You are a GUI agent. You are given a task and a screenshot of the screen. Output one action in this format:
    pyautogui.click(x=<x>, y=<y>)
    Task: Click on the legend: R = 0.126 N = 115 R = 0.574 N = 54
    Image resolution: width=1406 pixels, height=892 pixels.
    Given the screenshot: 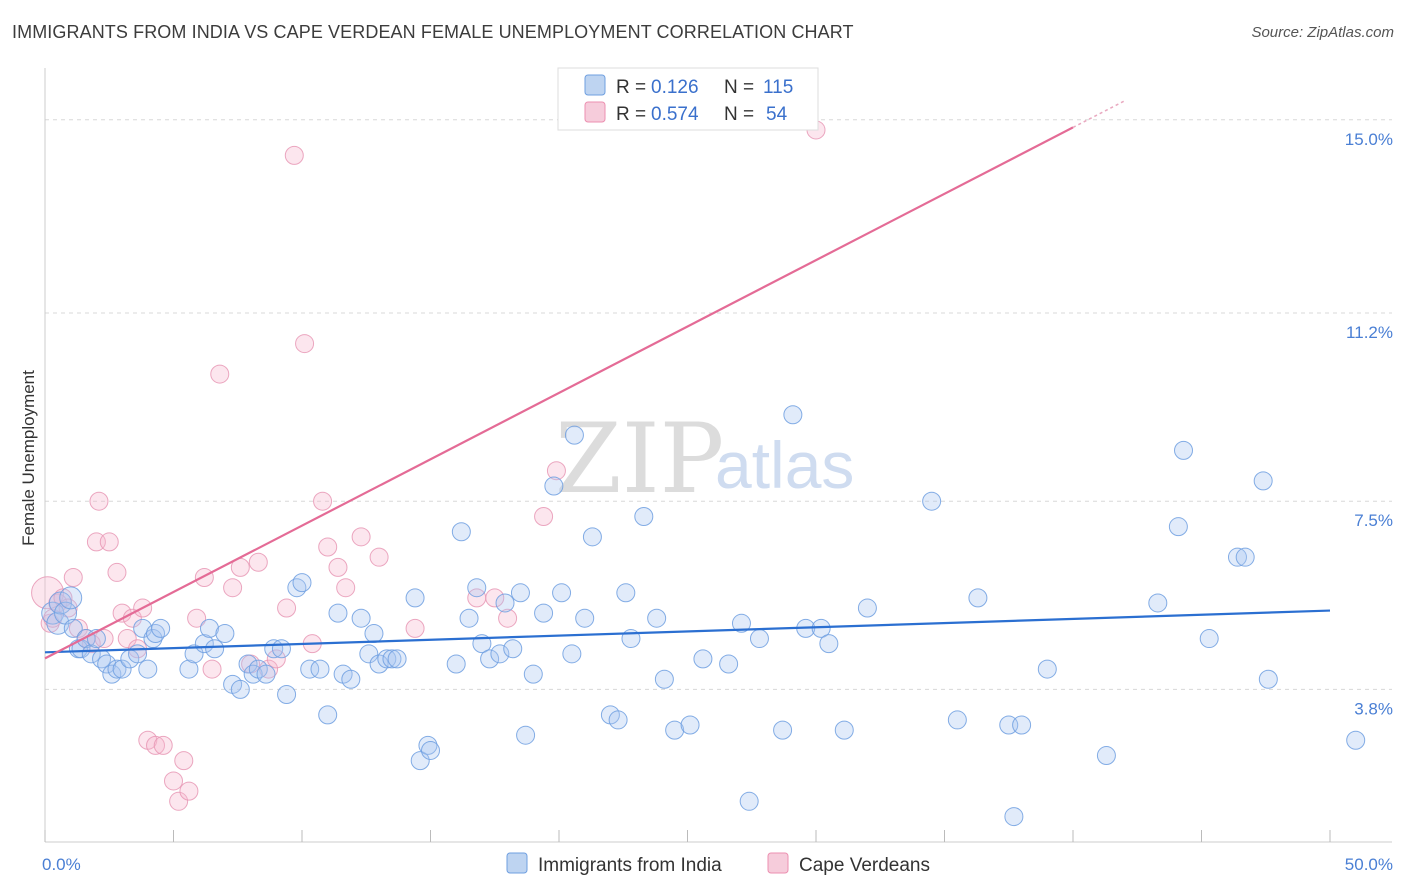 What is the action you would take?
    pyautogui.click(x=688, y=99)
    